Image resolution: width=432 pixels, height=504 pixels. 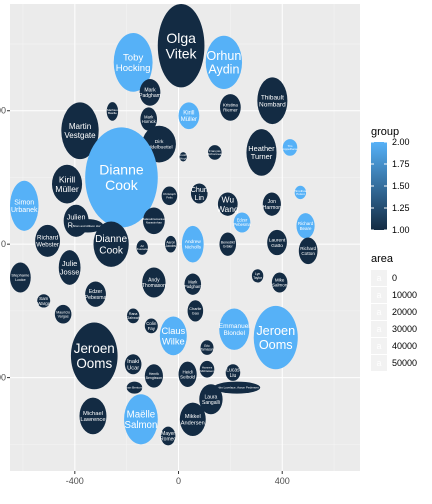 I want to click on bubble-label-line: Charlie, so click(x=195, y=309).